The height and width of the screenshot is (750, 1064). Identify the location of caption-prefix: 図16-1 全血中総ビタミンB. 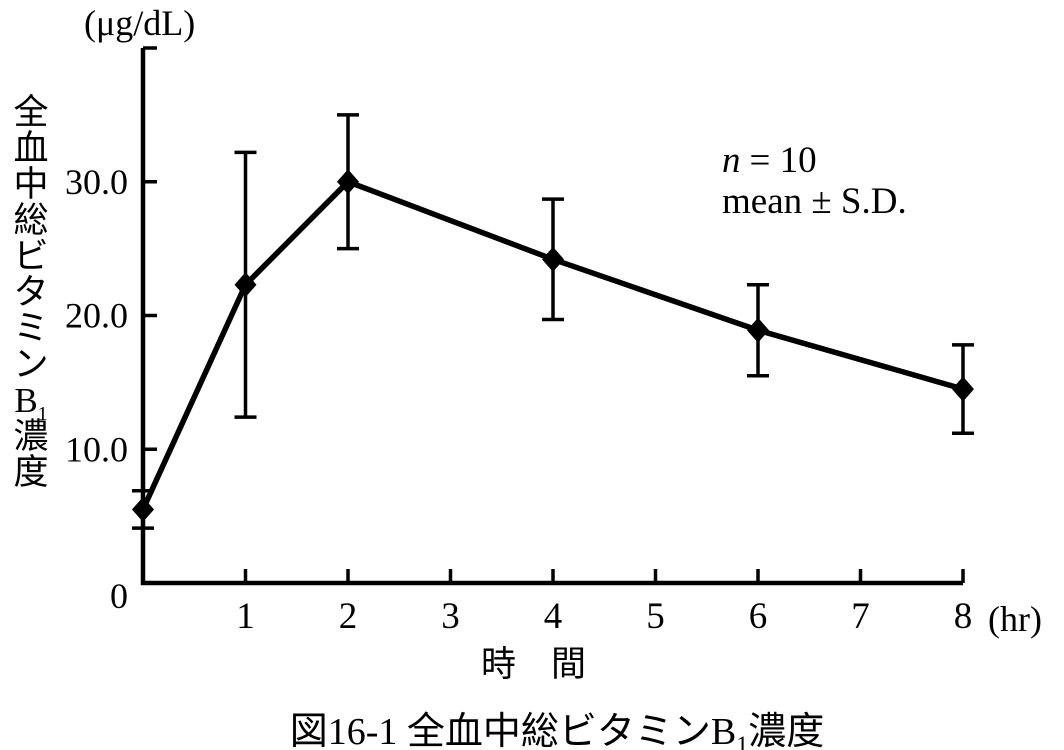
(513, 730).